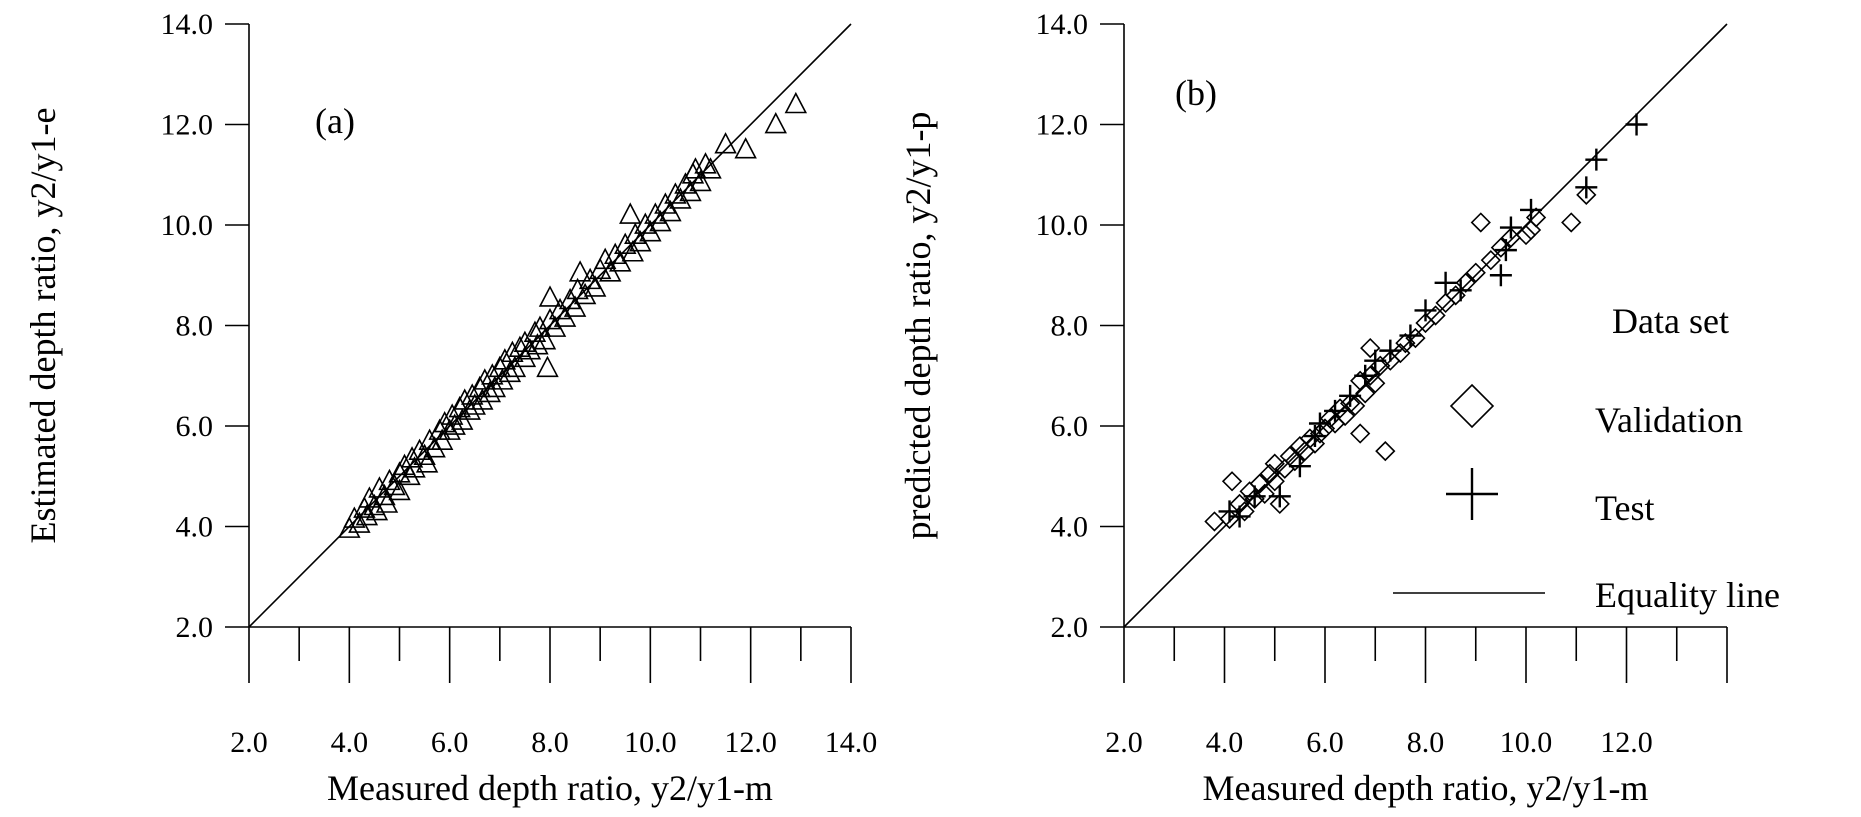  What do you see at coordinates (1472, 406) in the screenshot?
I see `legend-diamond-swatch` at bounding box center [1472, 406].